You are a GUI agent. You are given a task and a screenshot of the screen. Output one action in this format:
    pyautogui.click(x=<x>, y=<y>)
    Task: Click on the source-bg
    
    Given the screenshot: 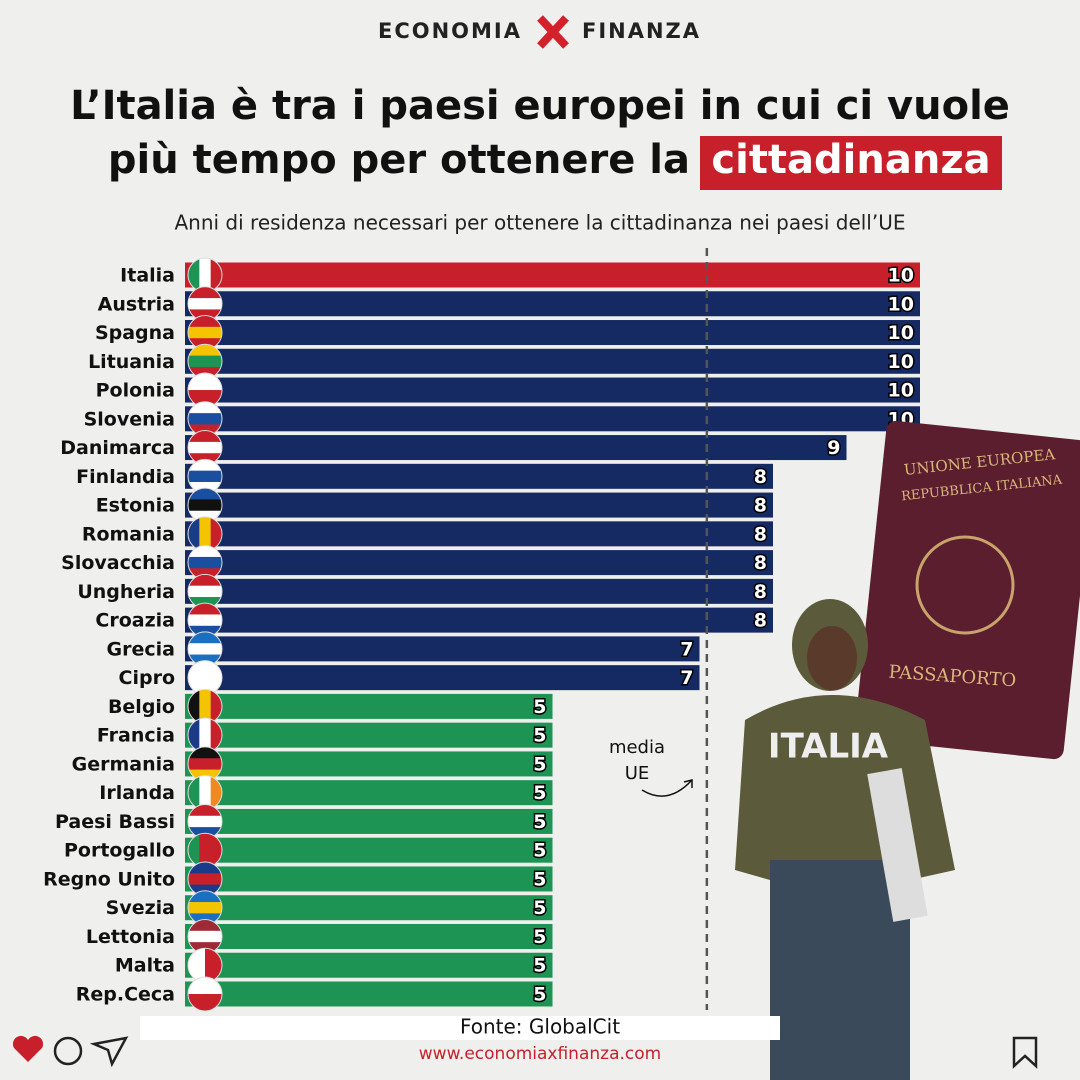 What is the action you would take?
    pyautogui.click(x=460, y=1028)
    